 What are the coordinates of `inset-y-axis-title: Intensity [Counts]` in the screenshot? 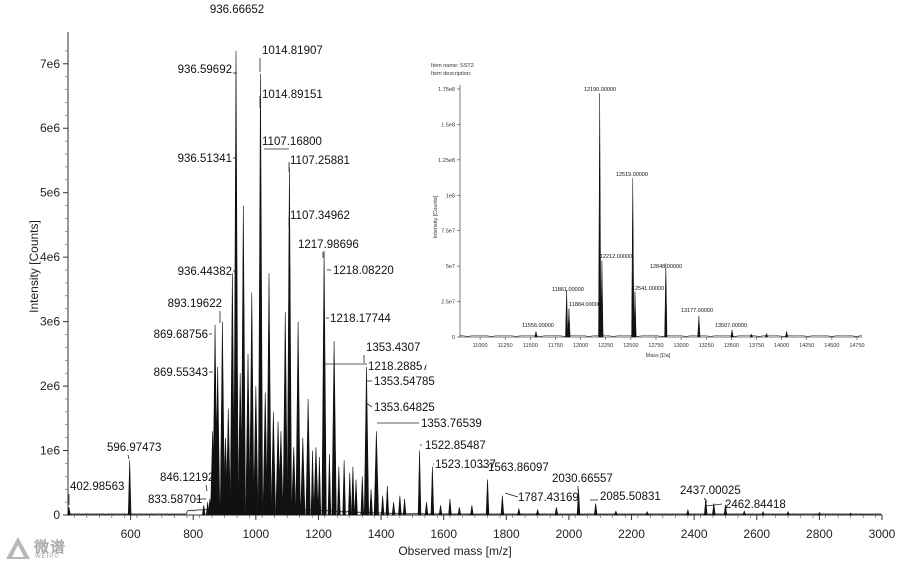 It's located at (436, 216).